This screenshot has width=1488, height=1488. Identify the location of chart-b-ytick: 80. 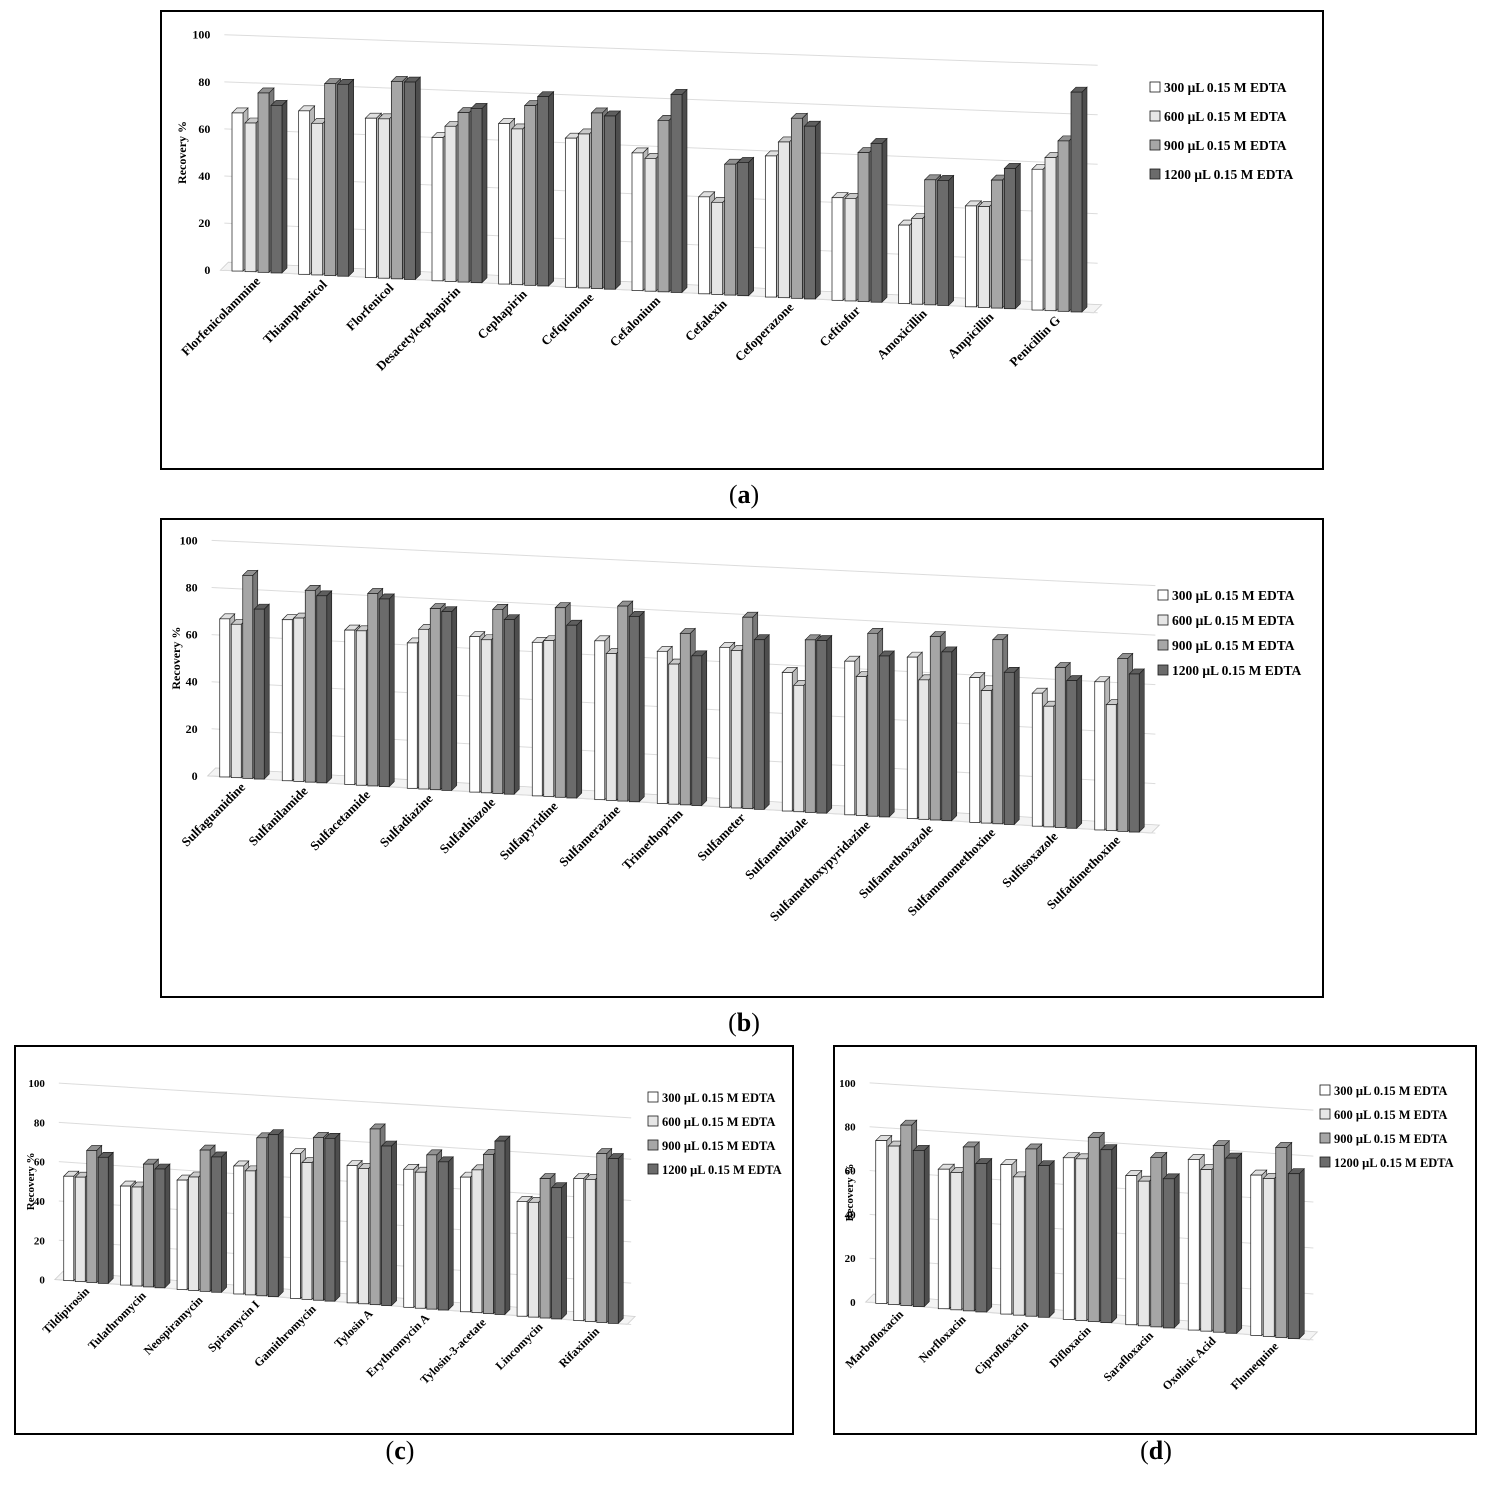
(192, 587).